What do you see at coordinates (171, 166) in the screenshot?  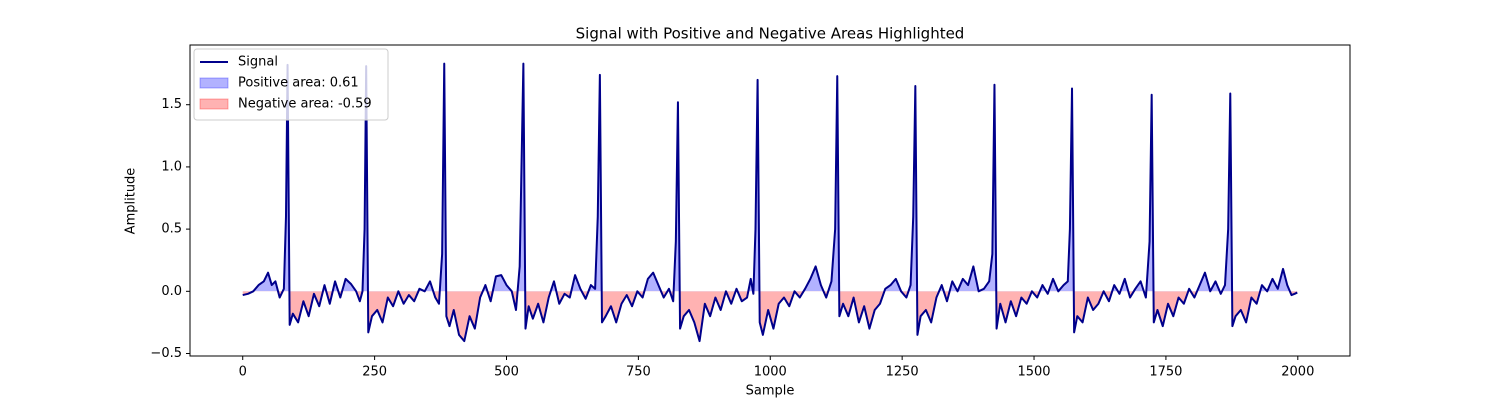 I see `y-tick-label: 1.0` at bounding box center [171, 166].